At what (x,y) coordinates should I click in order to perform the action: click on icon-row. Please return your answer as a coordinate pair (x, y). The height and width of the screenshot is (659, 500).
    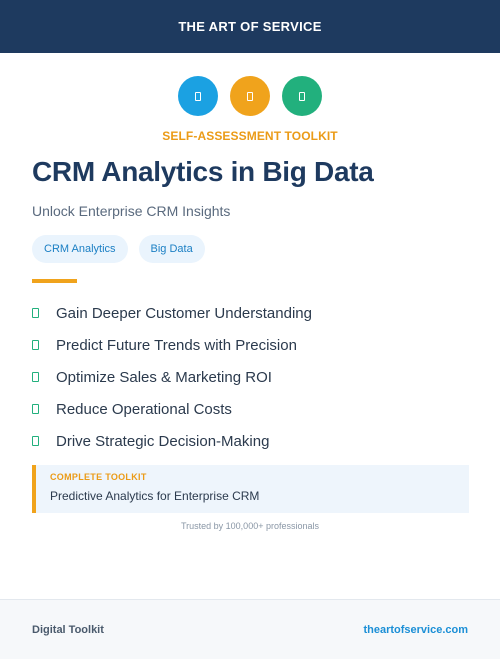
    Looking at the image, I should click on (250, 96).